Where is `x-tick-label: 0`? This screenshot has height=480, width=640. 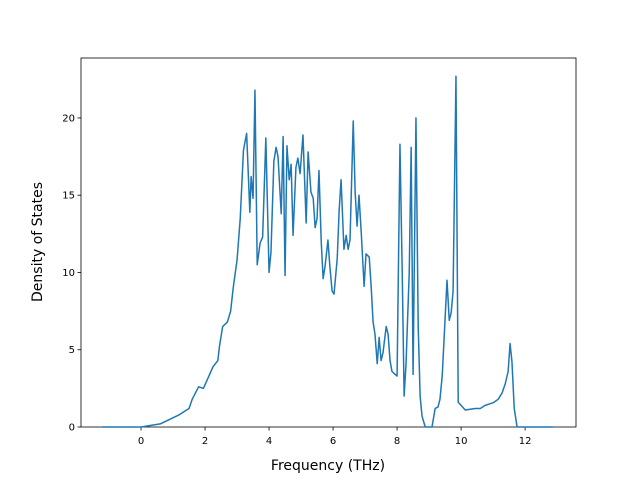
x-tick-label: 0 is located at coordinates (141, 441).